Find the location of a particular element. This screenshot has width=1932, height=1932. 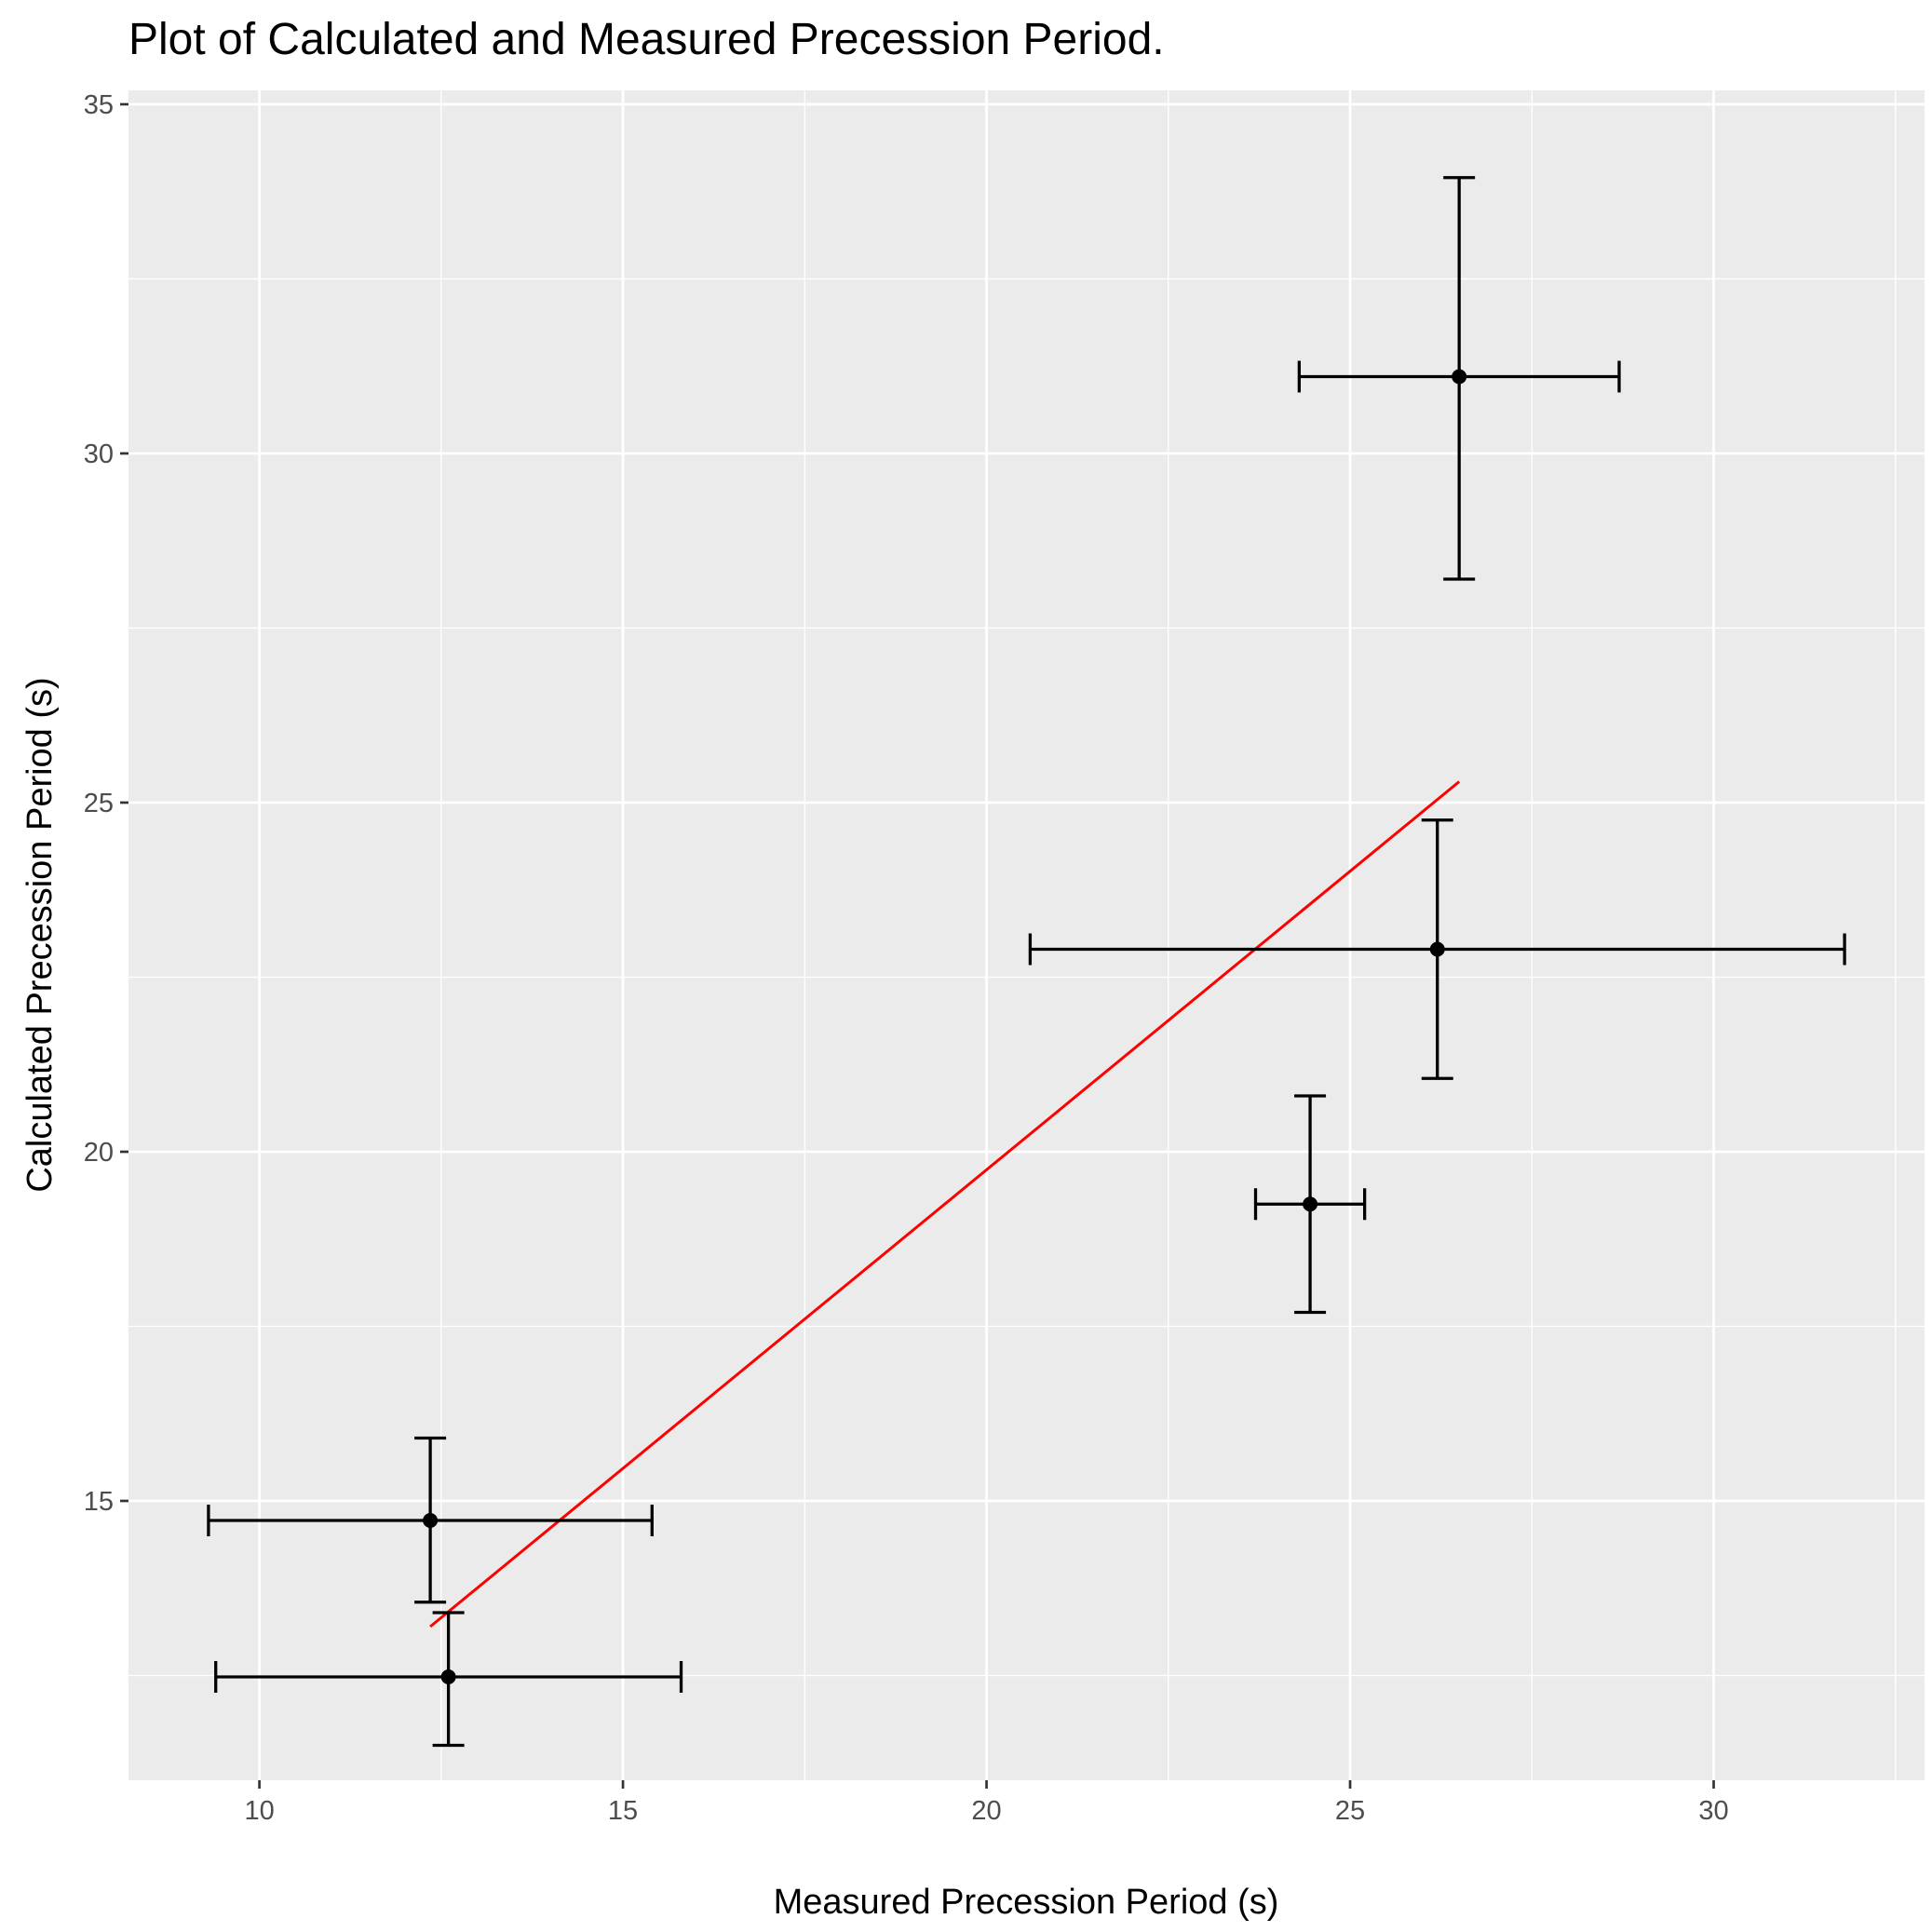

x-tick-label: 30 is located at coordinates (1713, 1811).